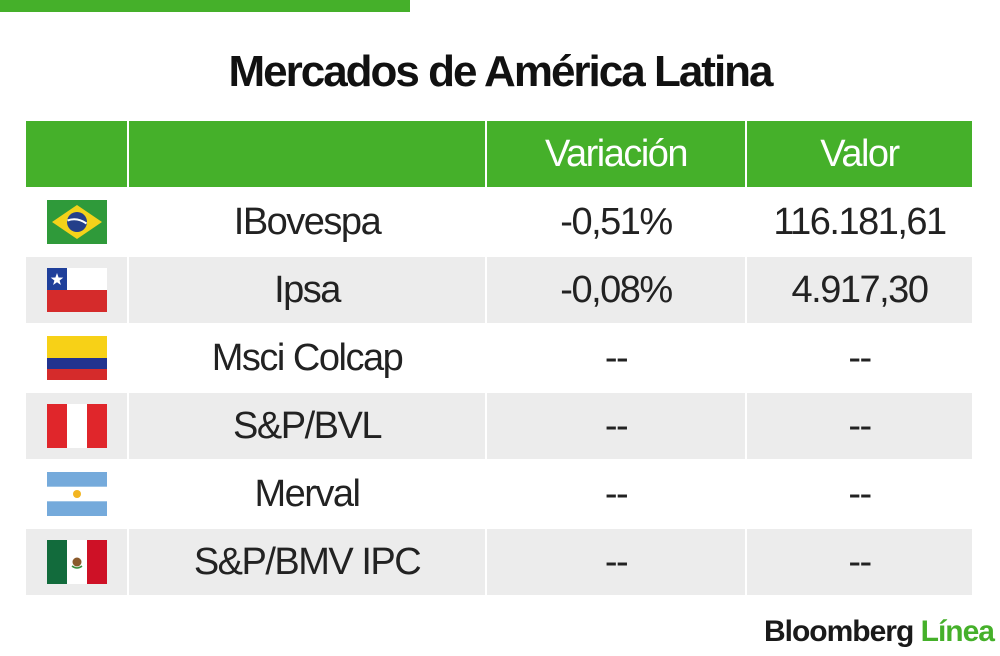 The width and height of the screenshot is (1000, 656). Describe the element at coordinates (306, 493) in the screenshot. I see `index-name: Merval` at that location.